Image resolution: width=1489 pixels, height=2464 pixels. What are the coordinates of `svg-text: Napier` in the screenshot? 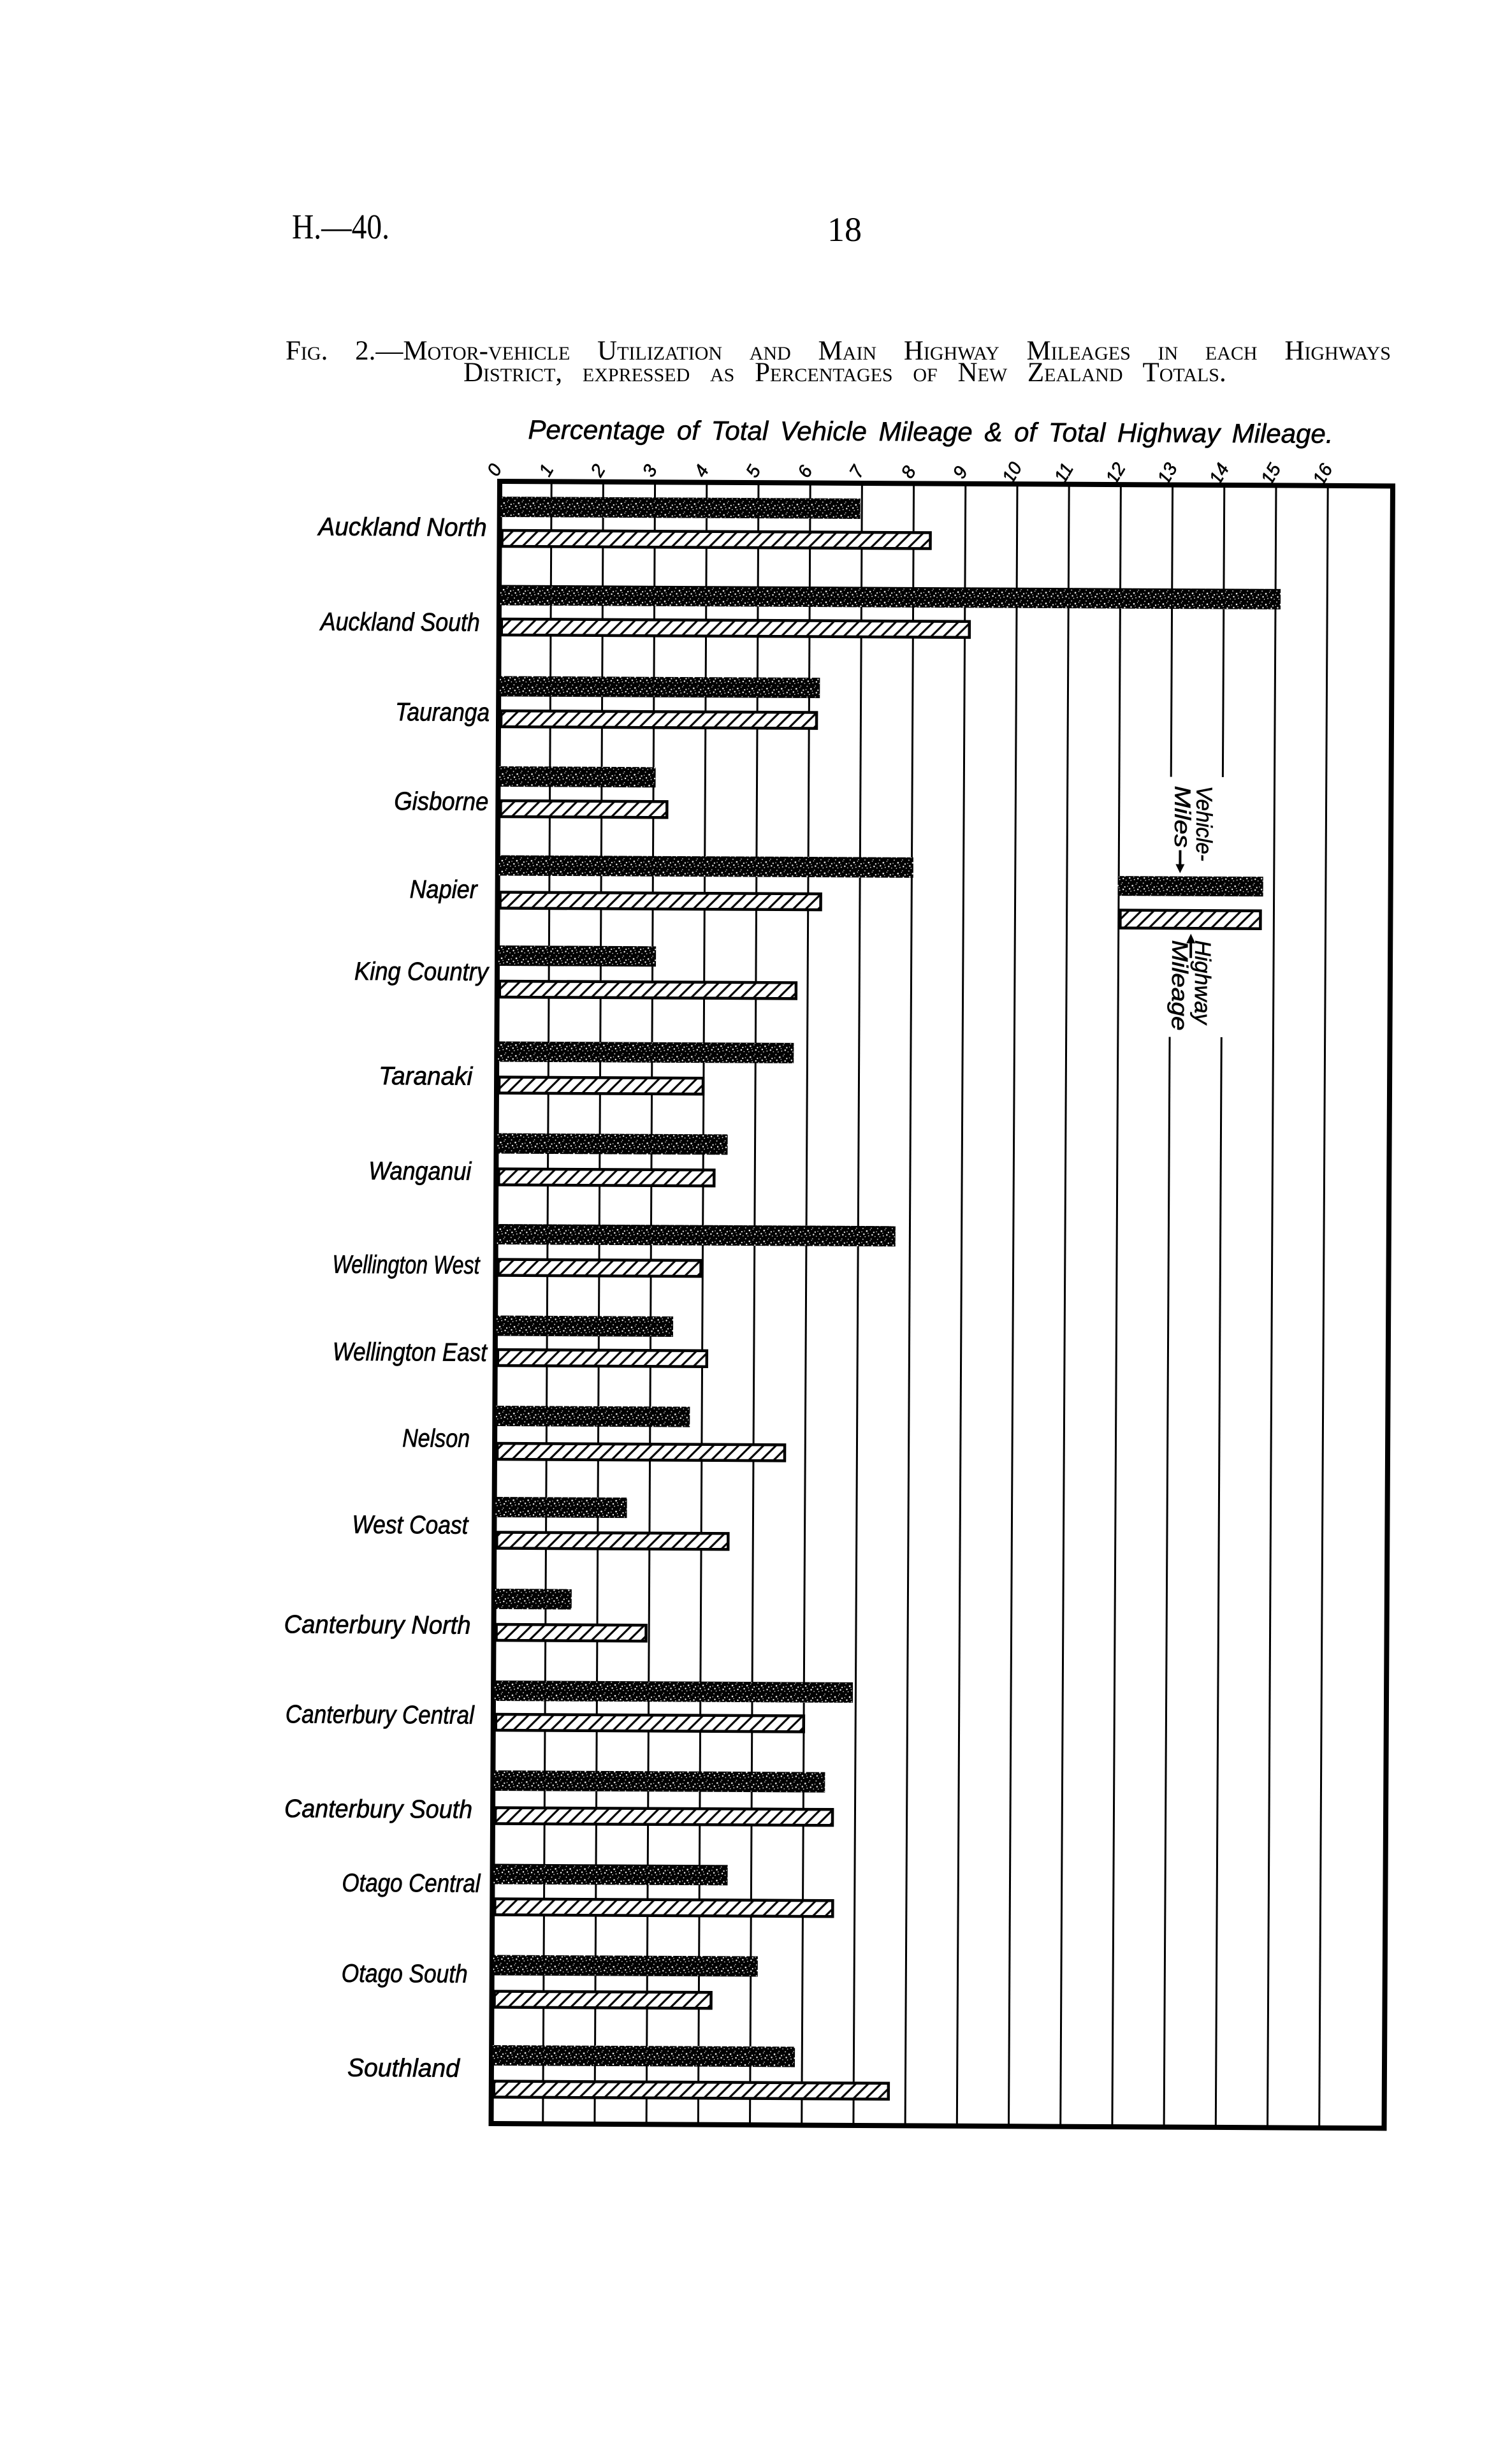 It's located at (444, 890).